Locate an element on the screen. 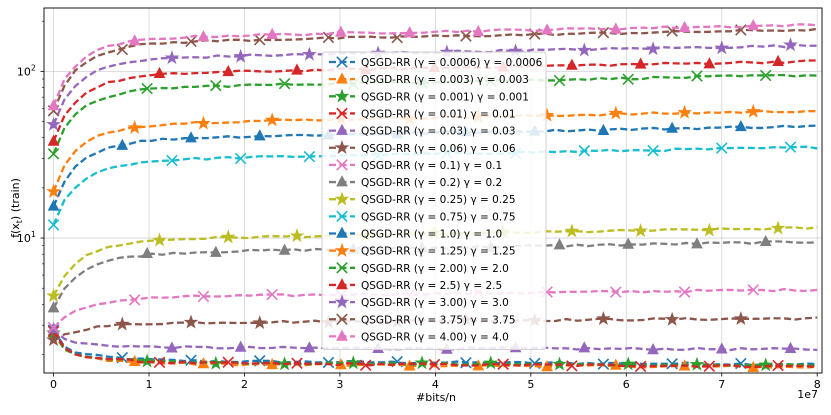  legend-item: QSGD-RR (γ = 0.1) γ = 0.1 is located at coordinates (415, 165).